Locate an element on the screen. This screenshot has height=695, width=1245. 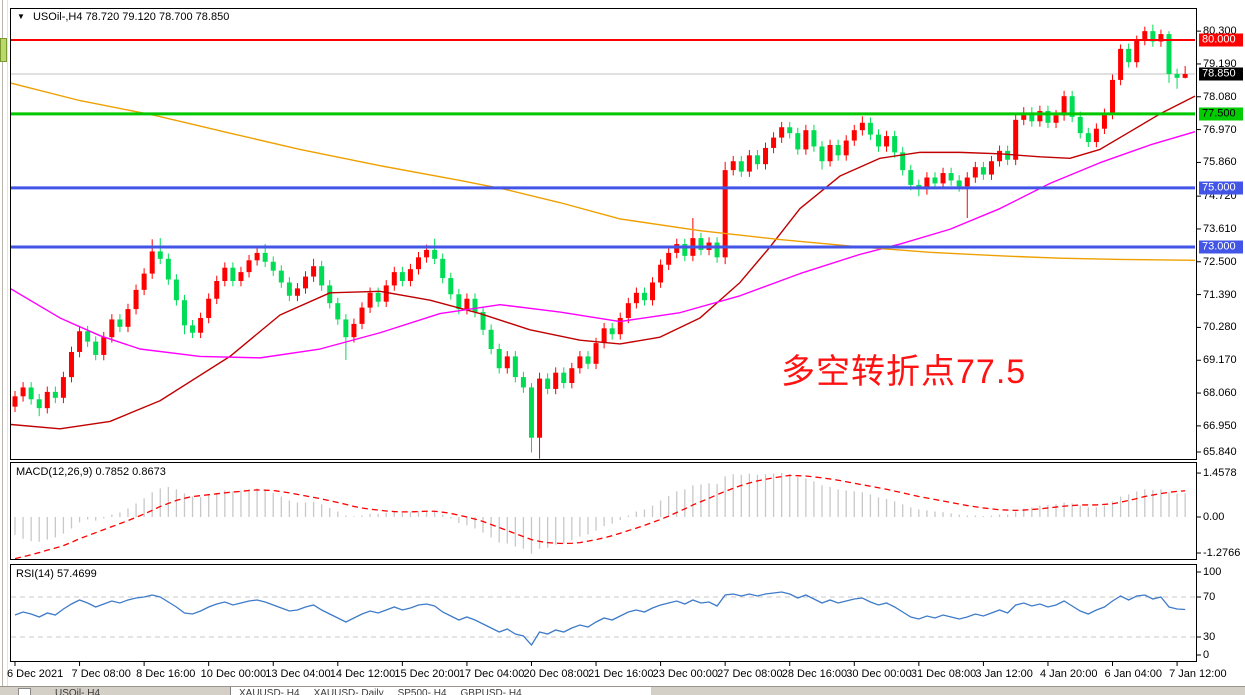
date-tick-label: 4 Jan 20:00 is located at coordinates (1068, 674).